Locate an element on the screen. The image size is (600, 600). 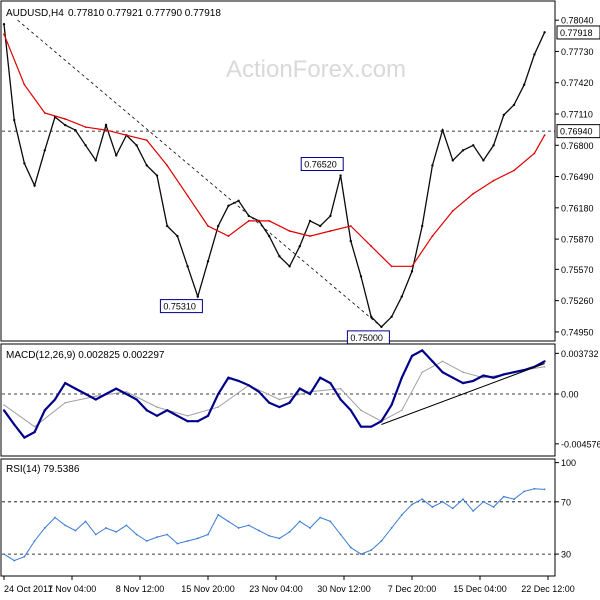
y-tick-label: 0.74950 is located at coordinates (577, 332).